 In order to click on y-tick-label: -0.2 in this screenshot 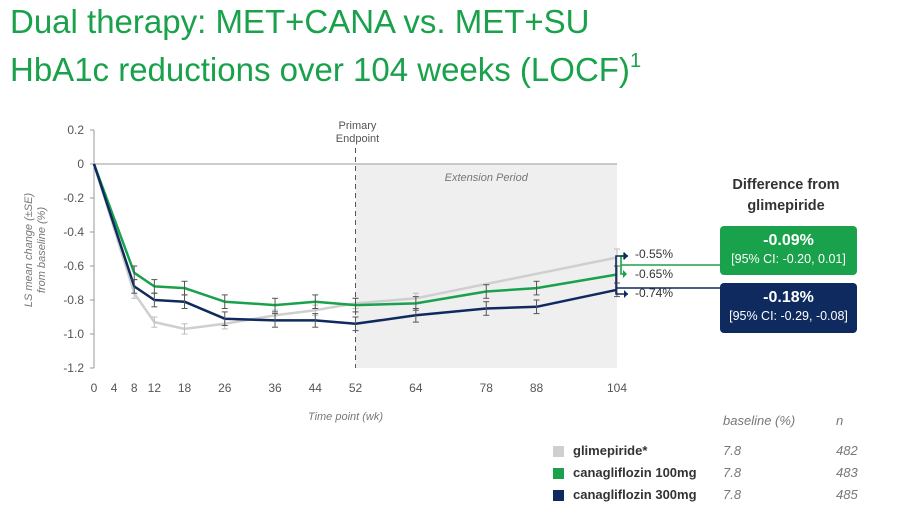, I will do `click(73, 198)`.